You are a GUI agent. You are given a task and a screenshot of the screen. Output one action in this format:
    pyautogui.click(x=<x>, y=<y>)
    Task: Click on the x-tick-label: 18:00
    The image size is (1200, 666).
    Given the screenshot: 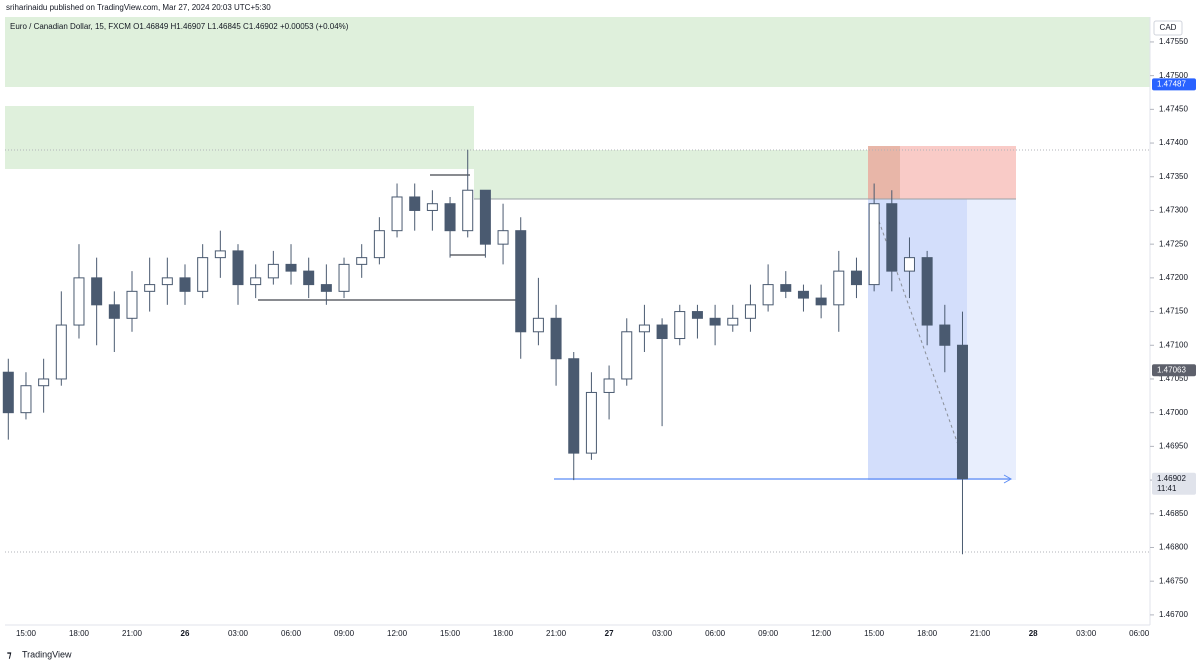 What is the action you would take?
    pyautogui.click(x=503, y=633)
    